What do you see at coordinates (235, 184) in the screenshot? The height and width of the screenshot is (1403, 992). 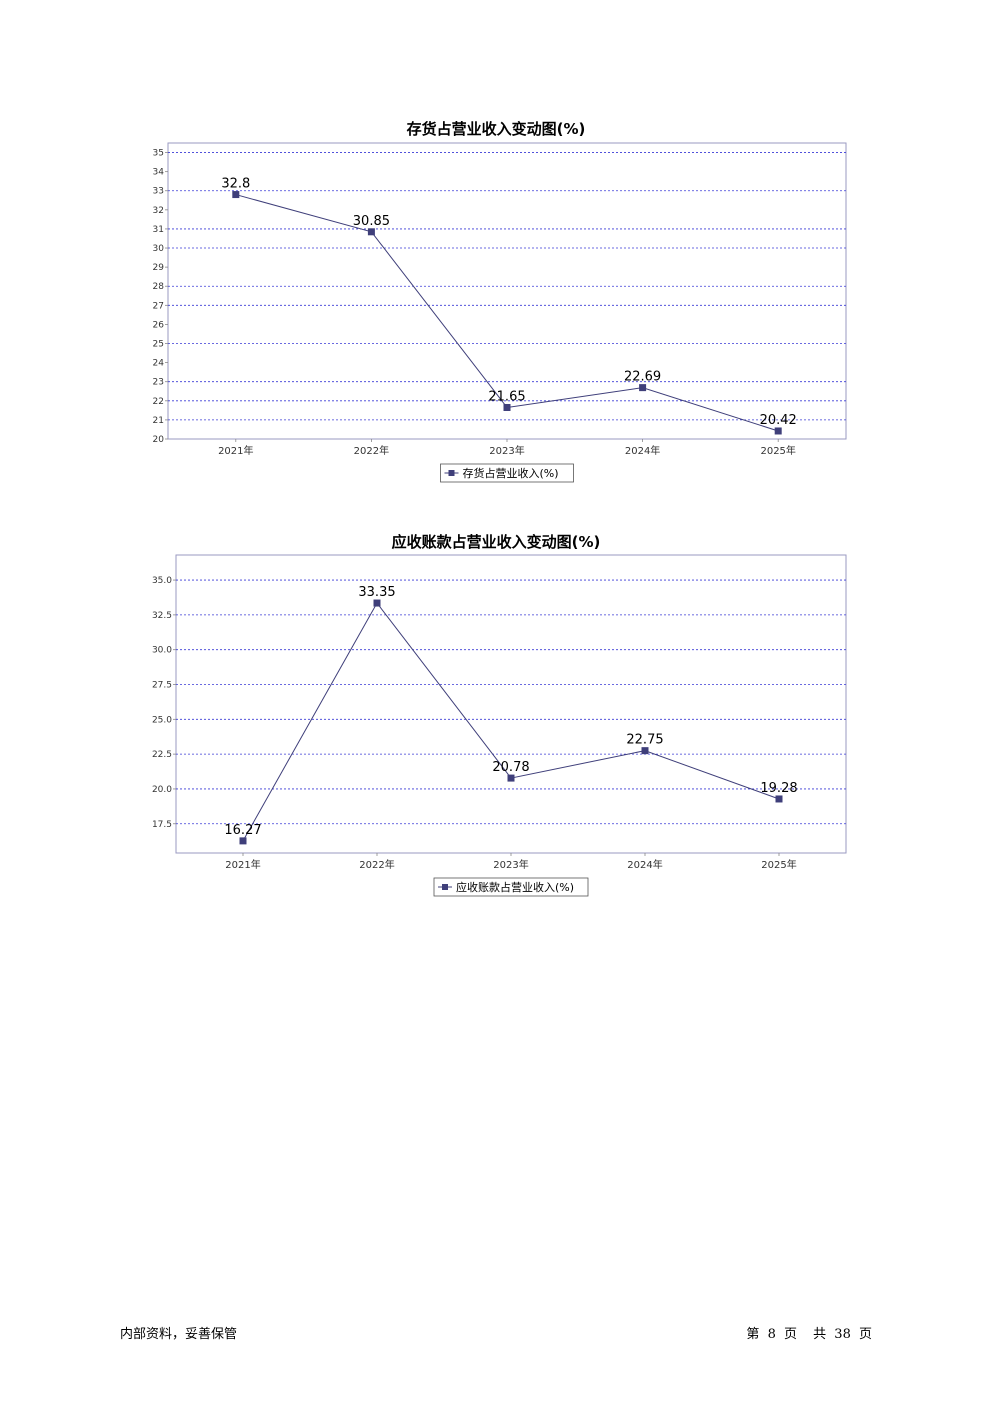 I see `data-label: 32.8` at bounding box center [235, 184].